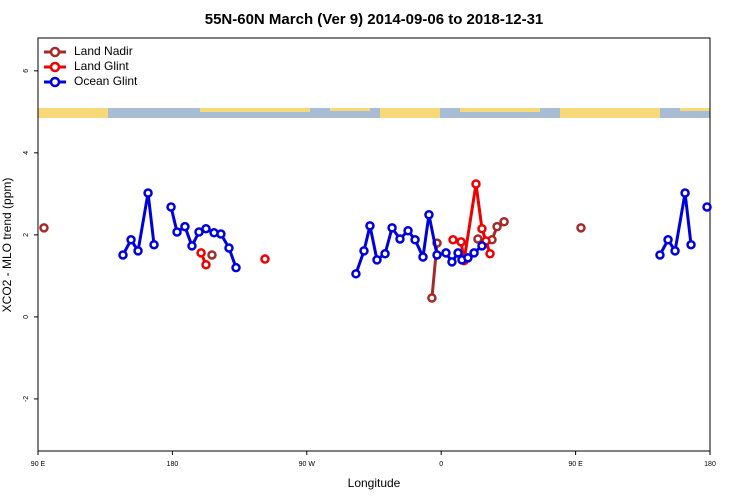  Describe the element at coordinates (374, 113) in the screenshot. I see `map-strip` at that location.